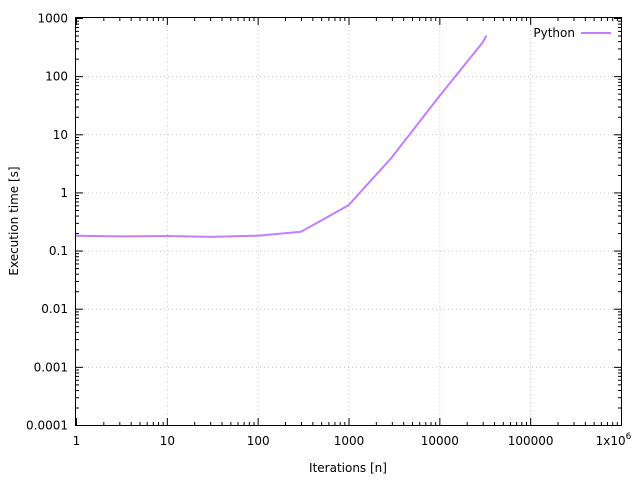 The image size is (640, 480). What do you see at coordinates (167, 441) in the screenshot?
I see `x-tick-label: 10` at bounding box center [167, 441].